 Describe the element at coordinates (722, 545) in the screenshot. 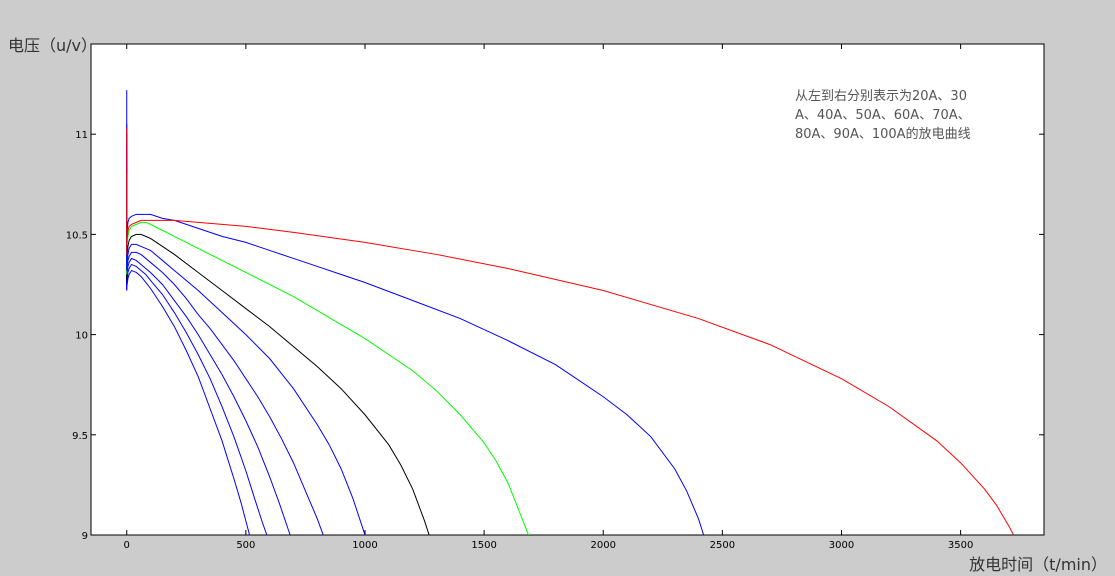

I see `x-tick-label: 2500` at that location.